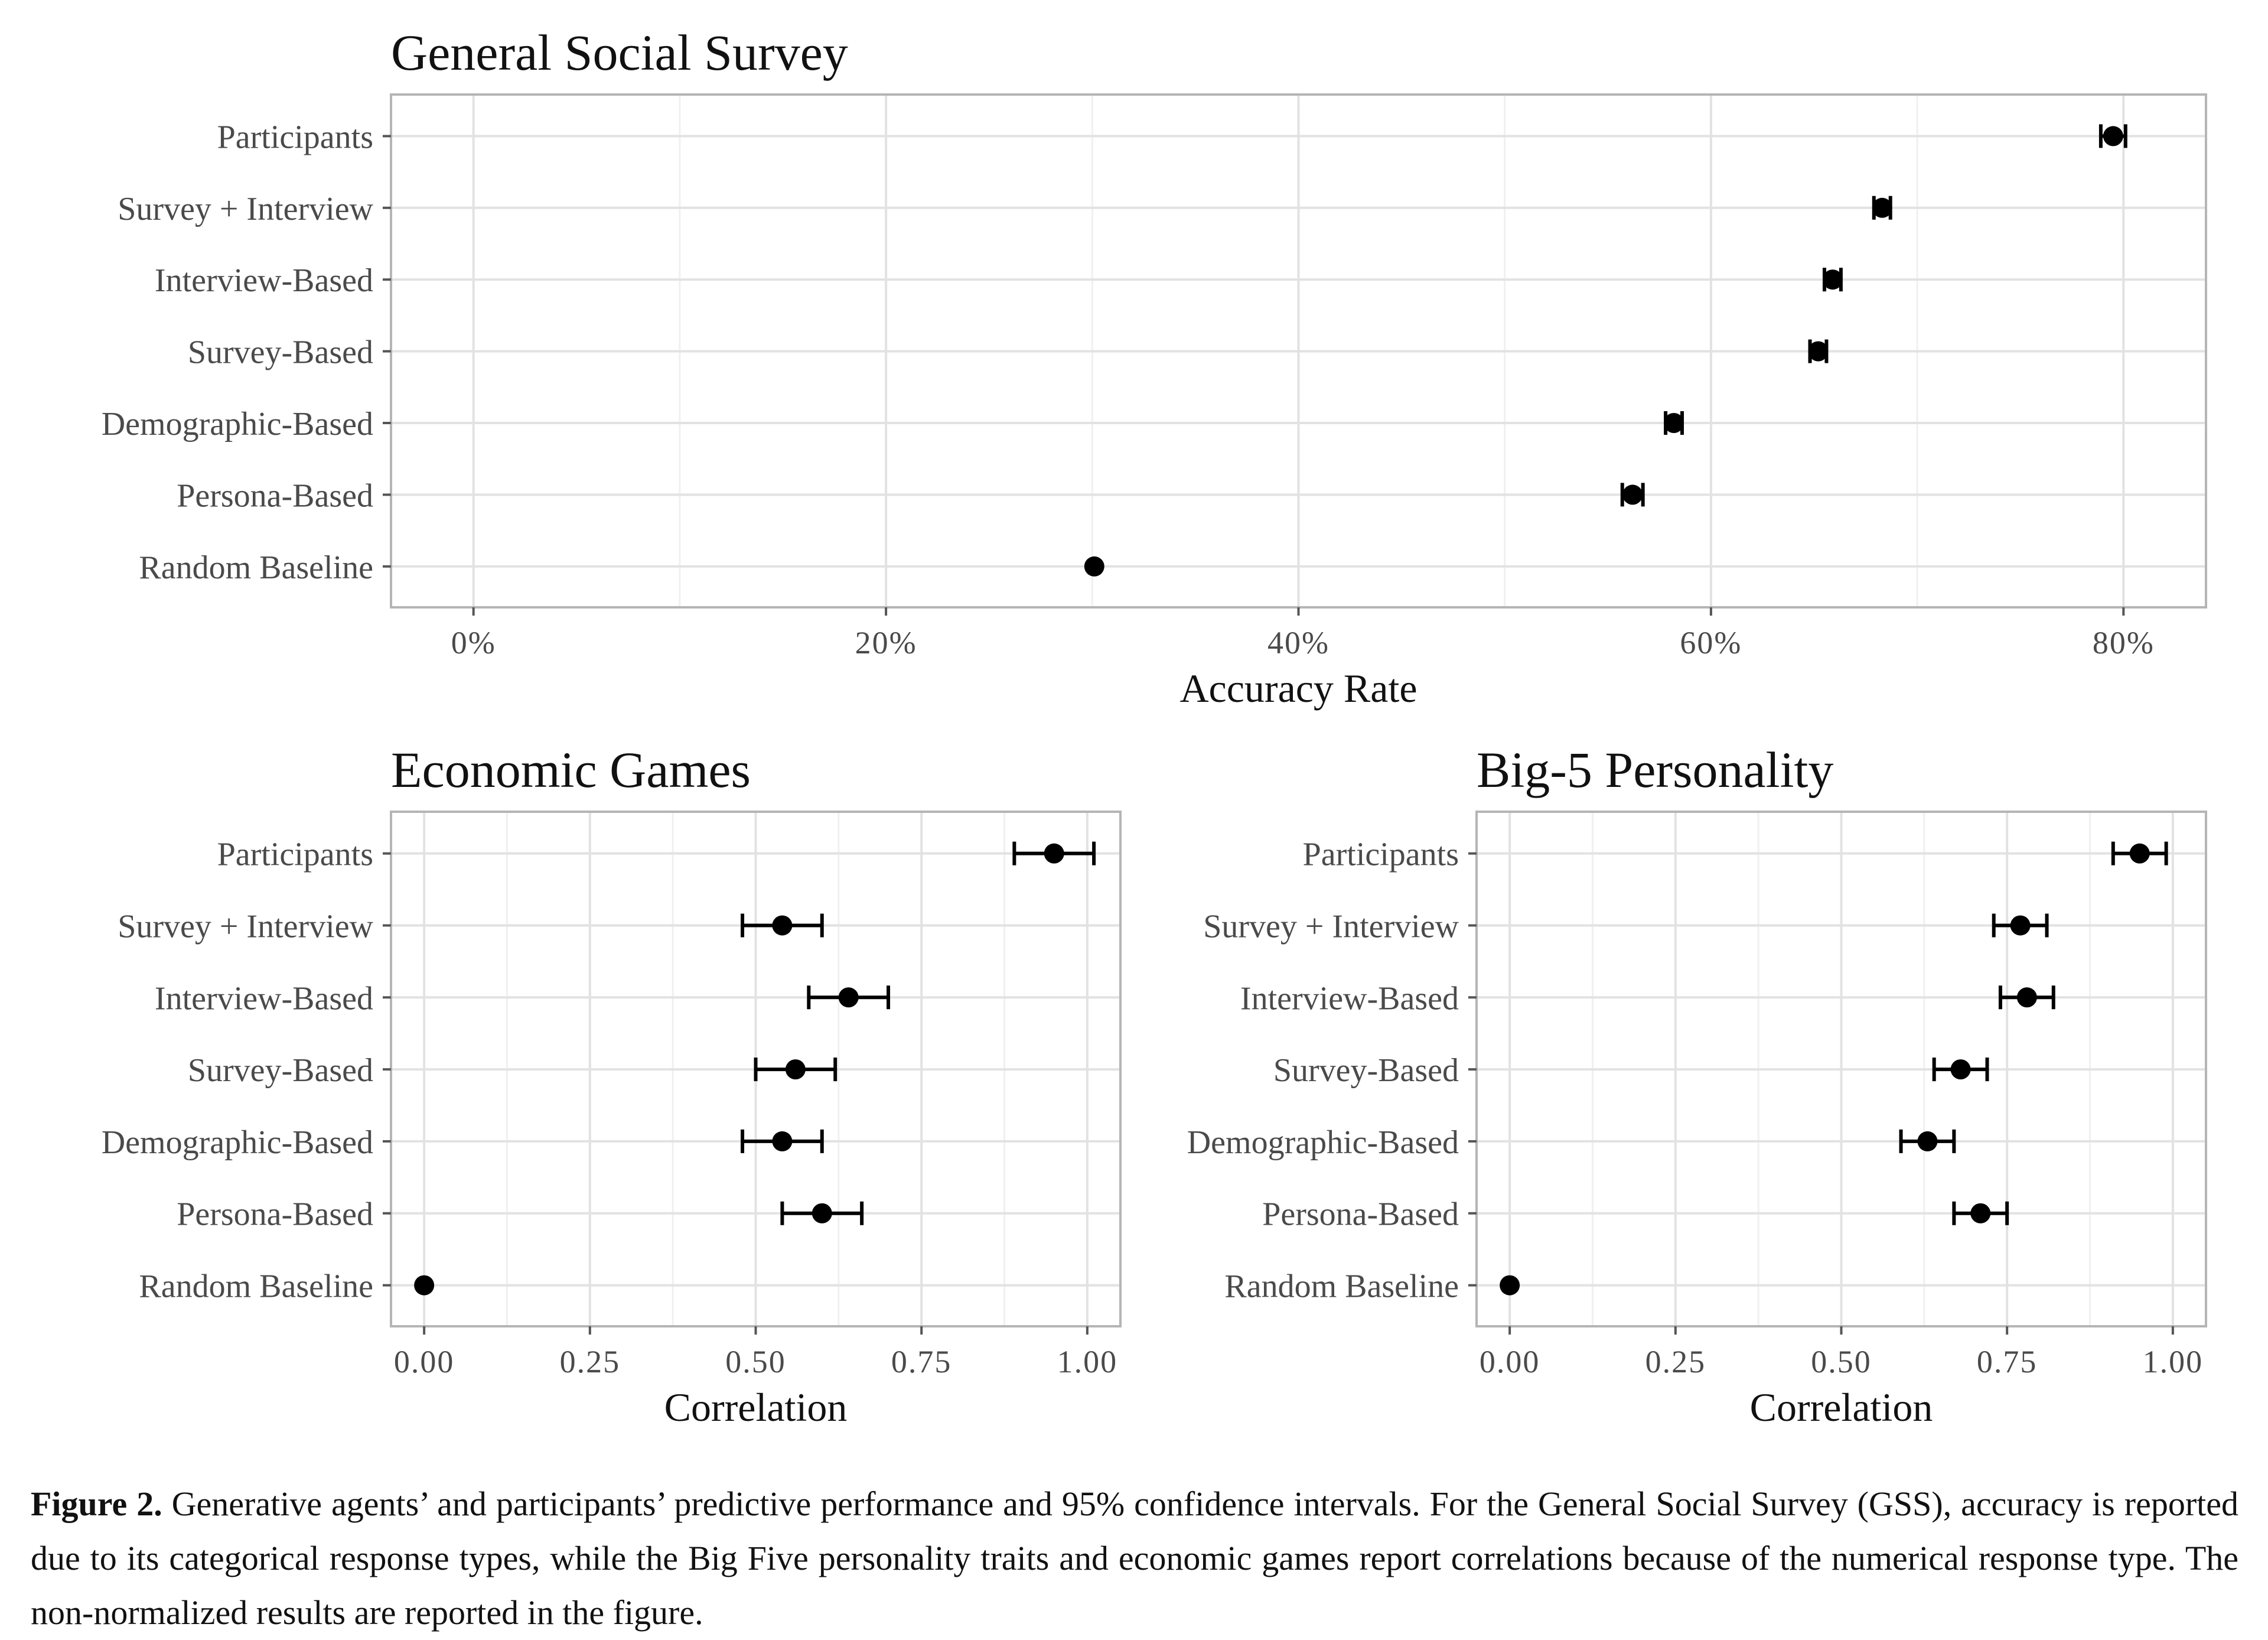 Image resolution: width=2268 pixels, height=1640 pixels. Describe the element at coordinates (1298, 688) in the screenshot. I see `x-axis-label: Accuracy Rate` at that location.